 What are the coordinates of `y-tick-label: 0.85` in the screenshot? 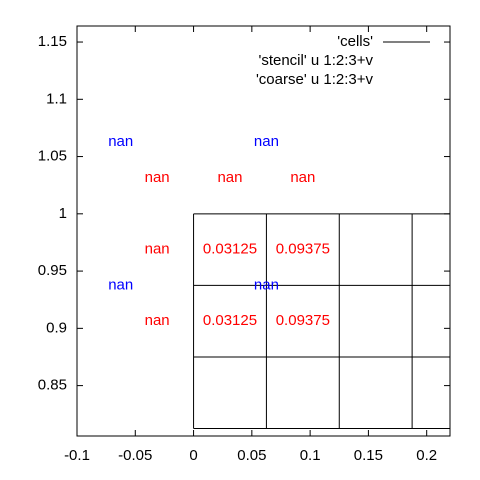 It's located at (52, 385).